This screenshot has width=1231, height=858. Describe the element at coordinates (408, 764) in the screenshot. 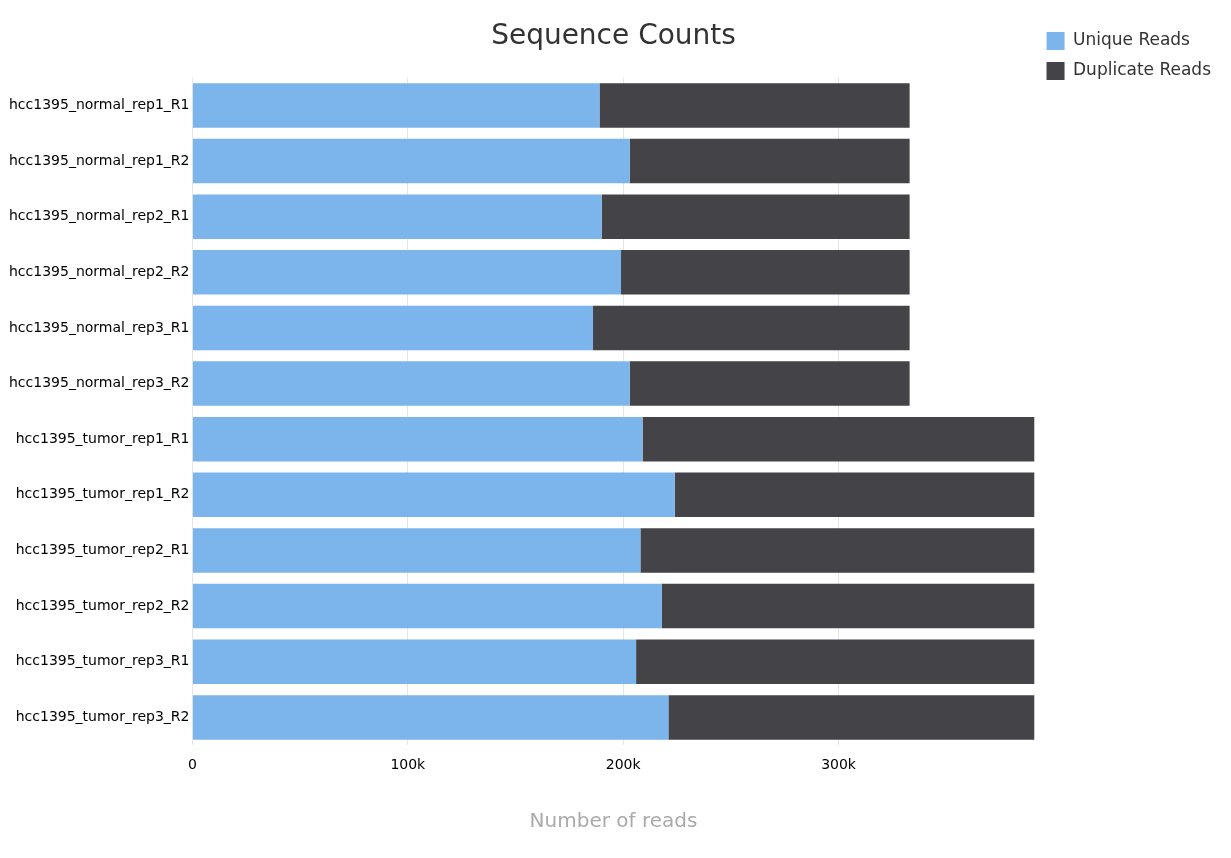

I see `x-tick-label: 100k` at that location.